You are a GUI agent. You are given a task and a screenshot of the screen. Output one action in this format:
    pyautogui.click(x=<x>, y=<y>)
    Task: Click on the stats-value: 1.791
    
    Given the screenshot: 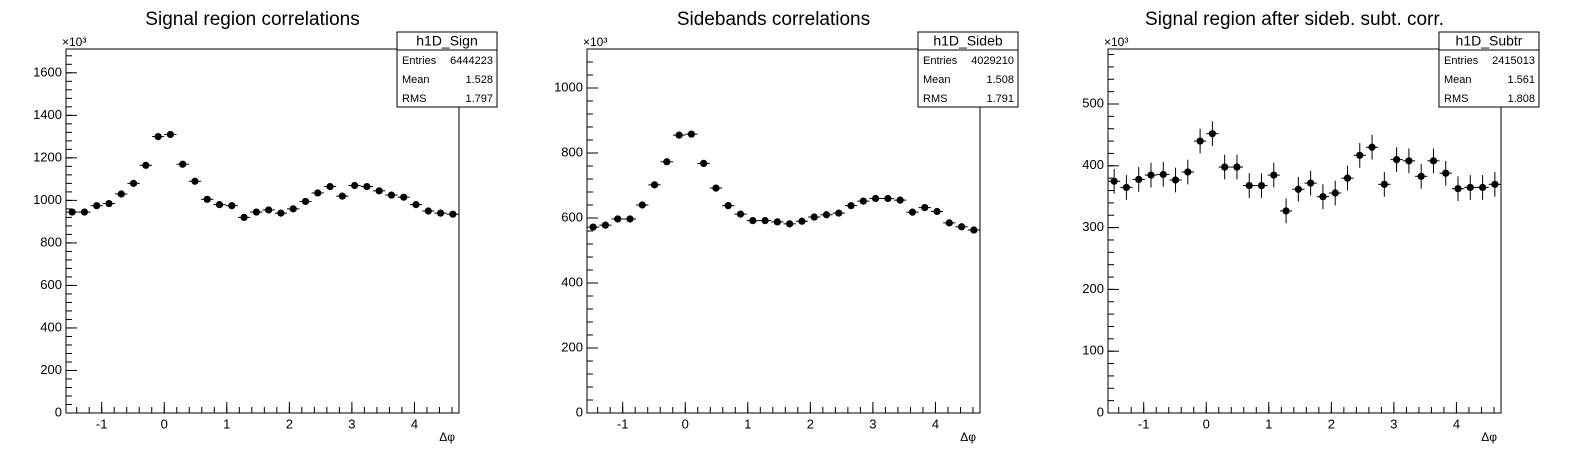 What is the action you would take?
    pyautogui.click(x=1000, y=99)
    